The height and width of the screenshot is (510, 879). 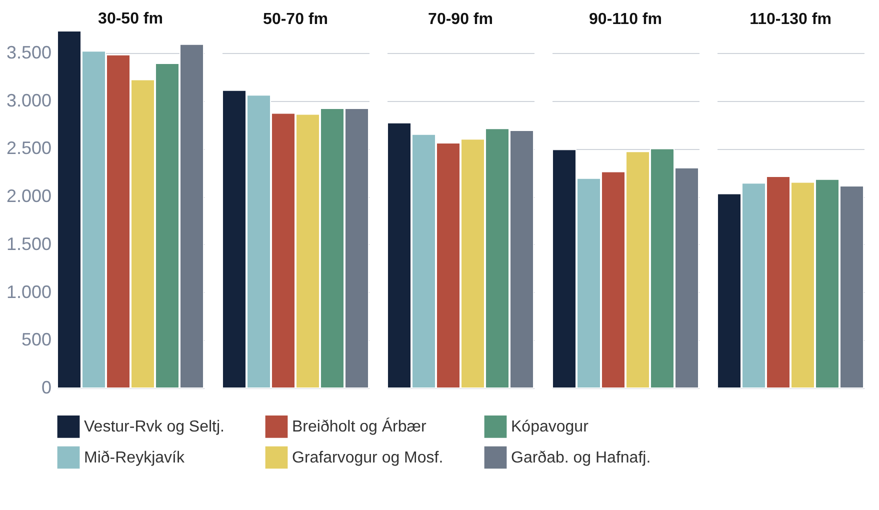 What do you see at coordinates (460, 19) in the screenshot?
I see `x-tick-label: 70-90 fm` at bounding box center [460, 19].